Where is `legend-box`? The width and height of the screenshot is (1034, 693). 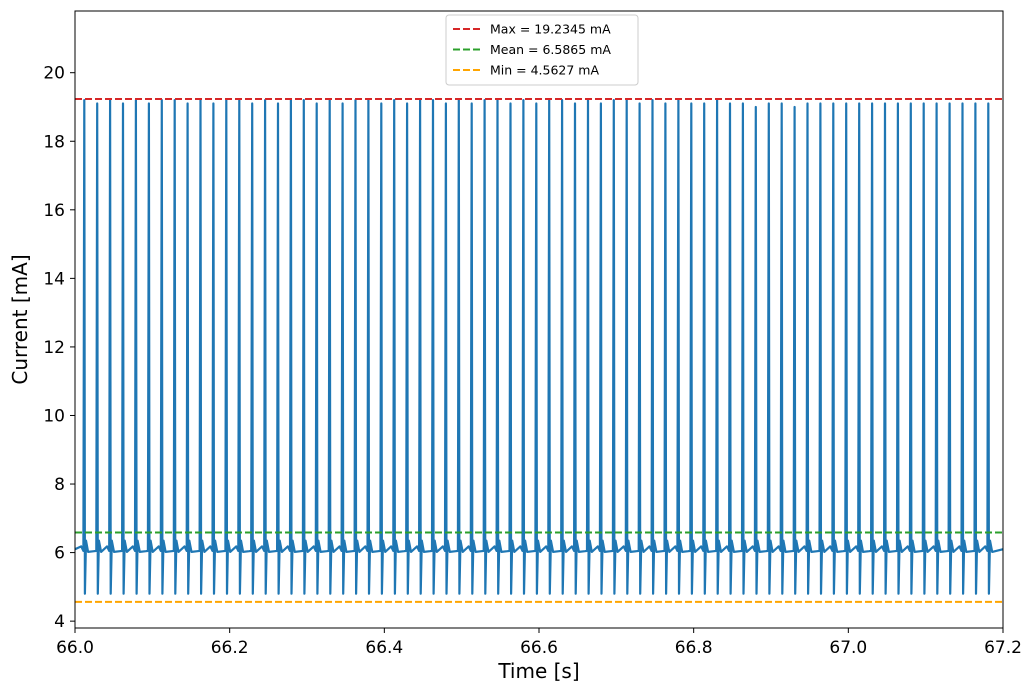
legend-box is located at coordinates (542, 50).